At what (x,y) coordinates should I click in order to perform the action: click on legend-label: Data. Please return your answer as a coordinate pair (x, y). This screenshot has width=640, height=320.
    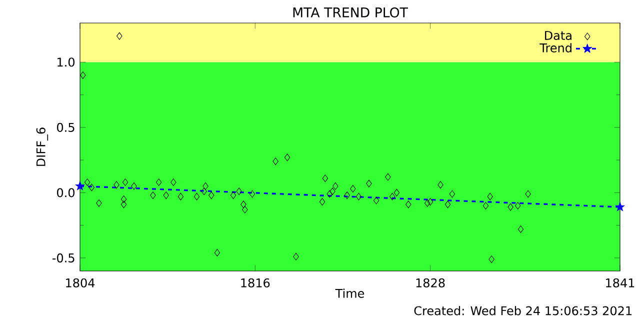
    Looking at the image, I should click on (558, 35).